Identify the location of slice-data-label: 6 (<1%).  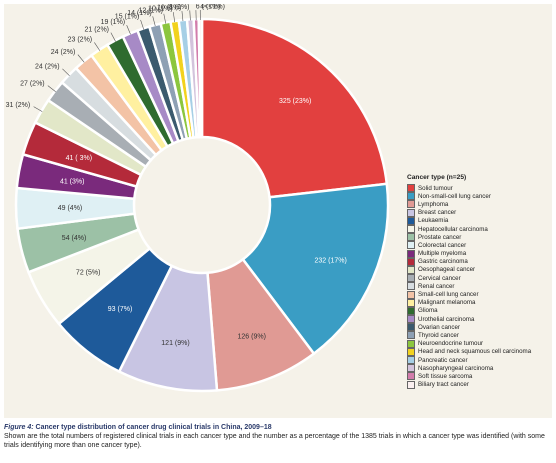
(208, 7).